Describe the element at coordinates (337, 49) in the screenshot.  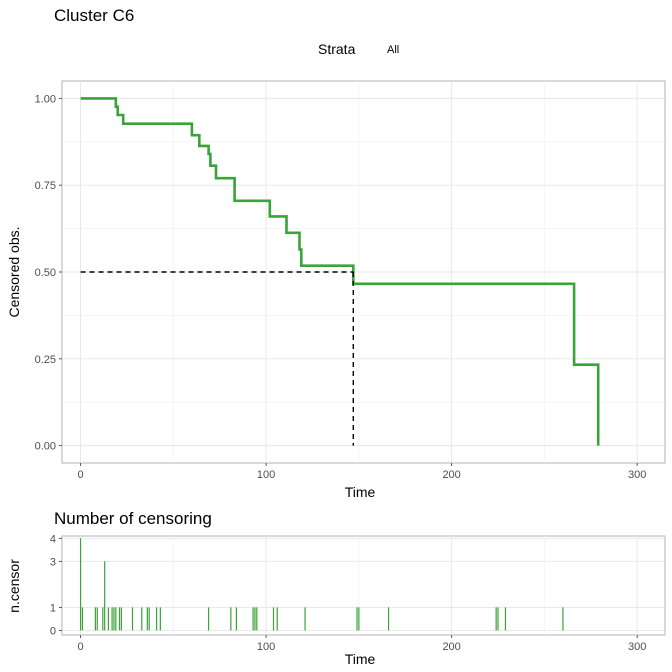
I see `legend-title: Strata` at that location.